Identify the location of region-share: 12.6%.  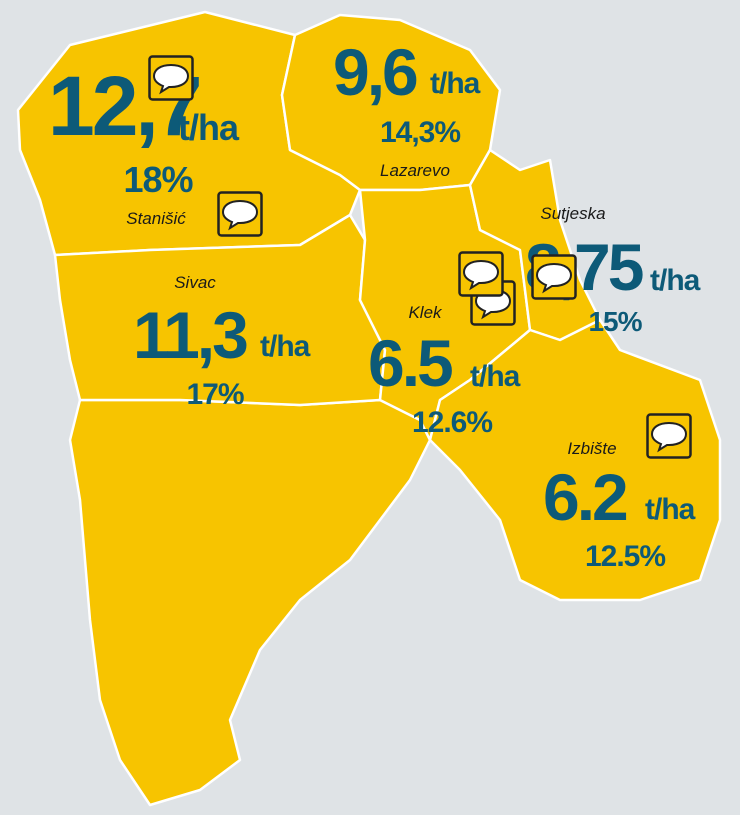
(452, 422).